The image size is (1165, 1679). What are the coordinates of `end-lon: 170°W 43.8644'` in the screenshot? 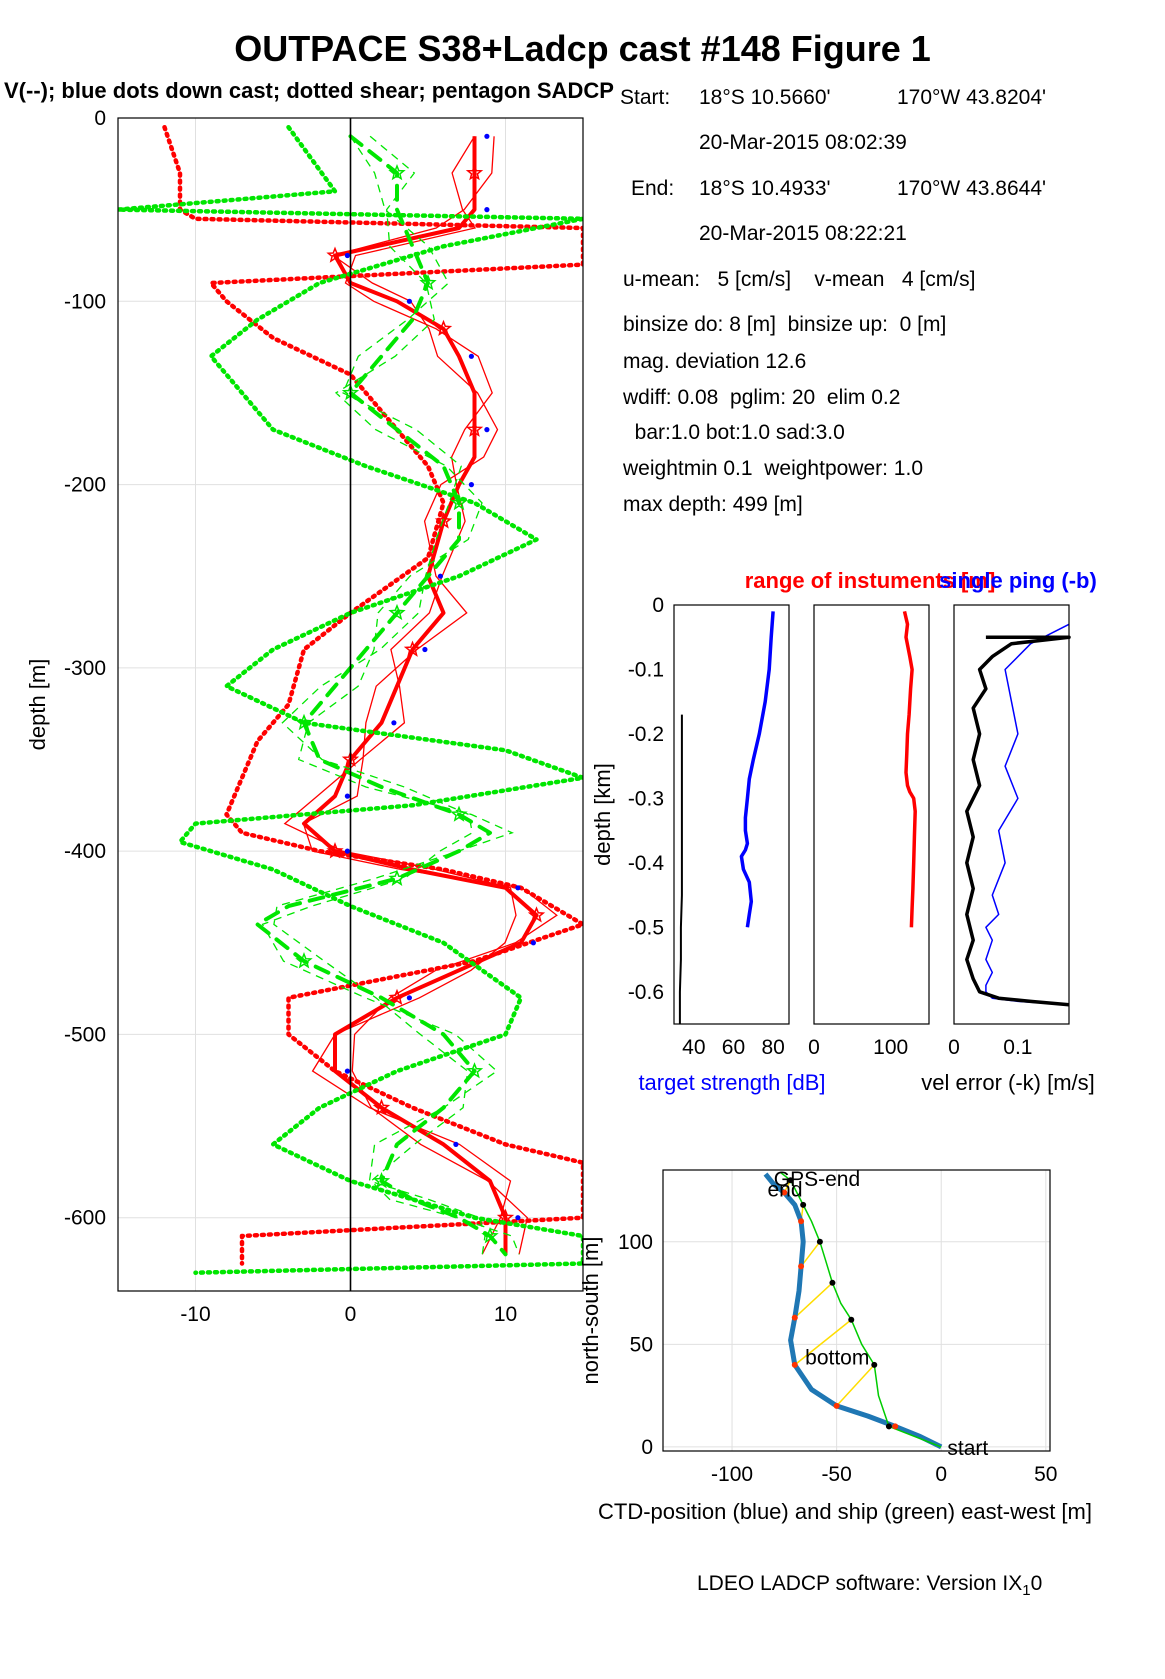 It's located at (972, 188).